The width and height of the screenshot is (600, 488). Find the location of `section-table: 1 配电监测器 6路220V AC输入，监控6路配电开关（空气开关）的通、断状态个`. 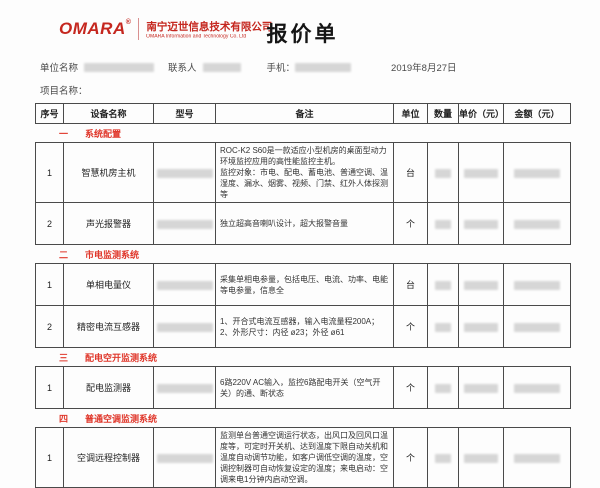

section-table: 1 配电监测器 6路220V AC输入，监控6路配电开关（空气开关）的通、断状态个 is located at coordinates (303, 388).